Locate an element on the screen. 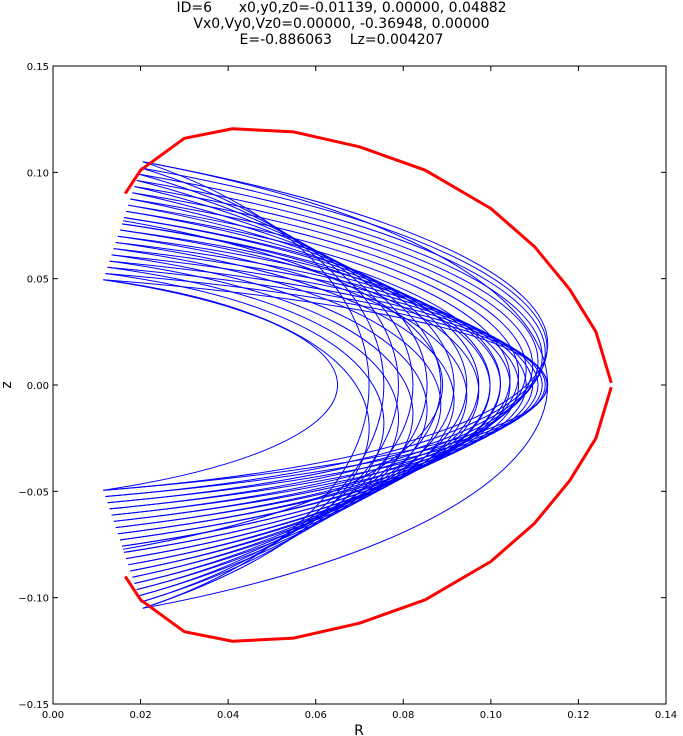 The height and width of the screenshot is (736, 683). title-line-2: Vx0,Vy0,Vz0=0.00000, -0.36948, 0.00000 is located at coordinates (341, 24).